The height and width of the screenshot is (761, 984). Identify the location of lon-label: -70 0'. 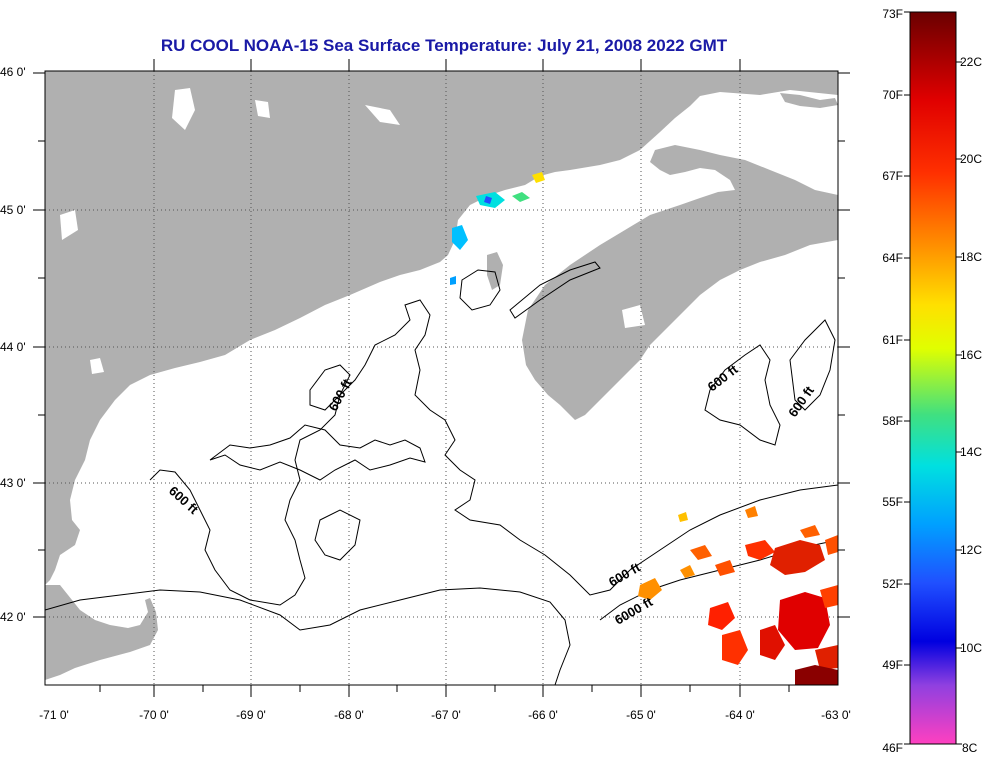
(154, 715).